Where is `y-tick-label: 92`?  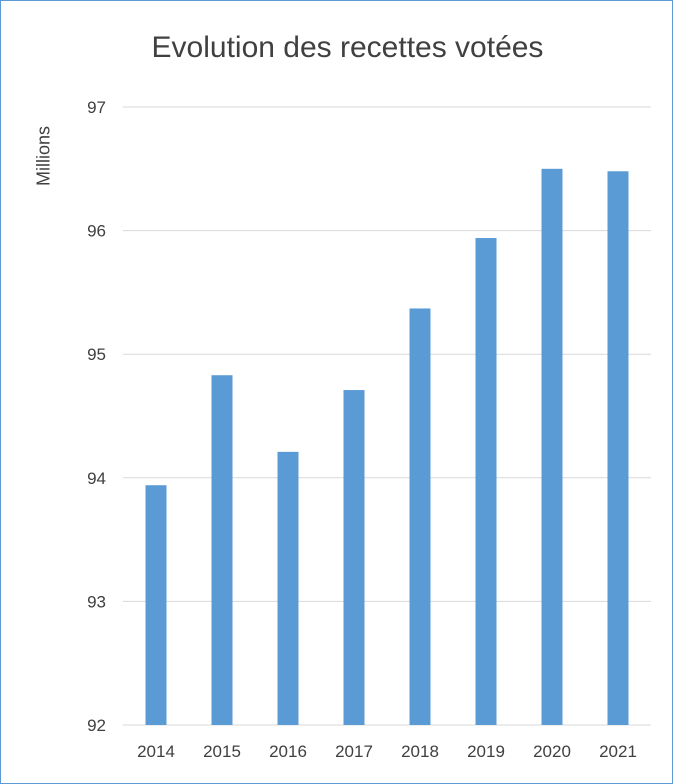 y-tick-label: 92 is located at coordinates (96, 725).